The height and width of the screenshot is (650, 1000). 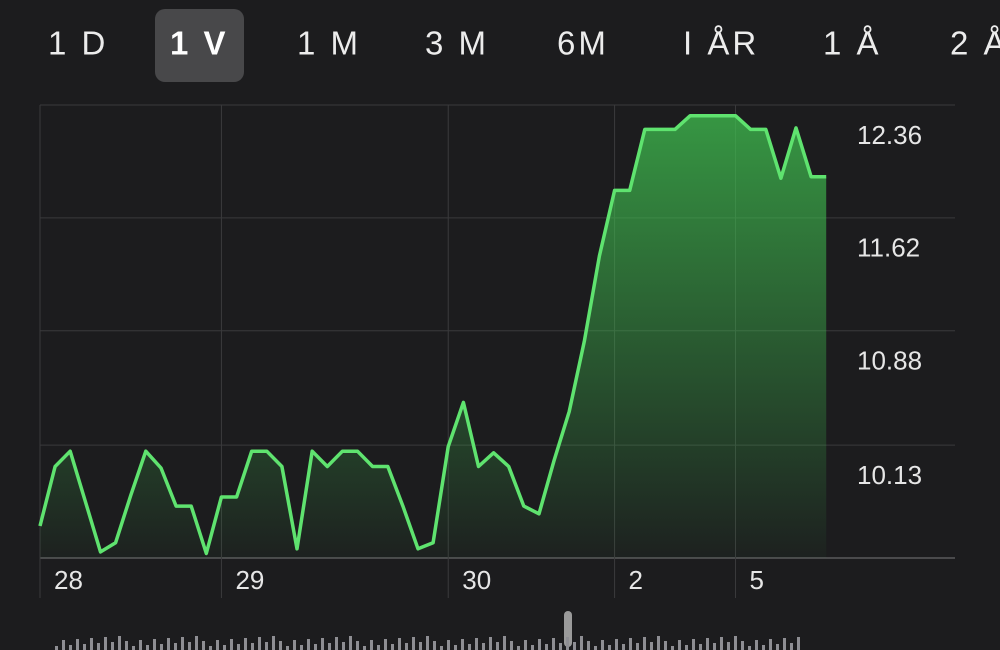 I want to click on range-tab: 3 M, so click(x=457, y=43).